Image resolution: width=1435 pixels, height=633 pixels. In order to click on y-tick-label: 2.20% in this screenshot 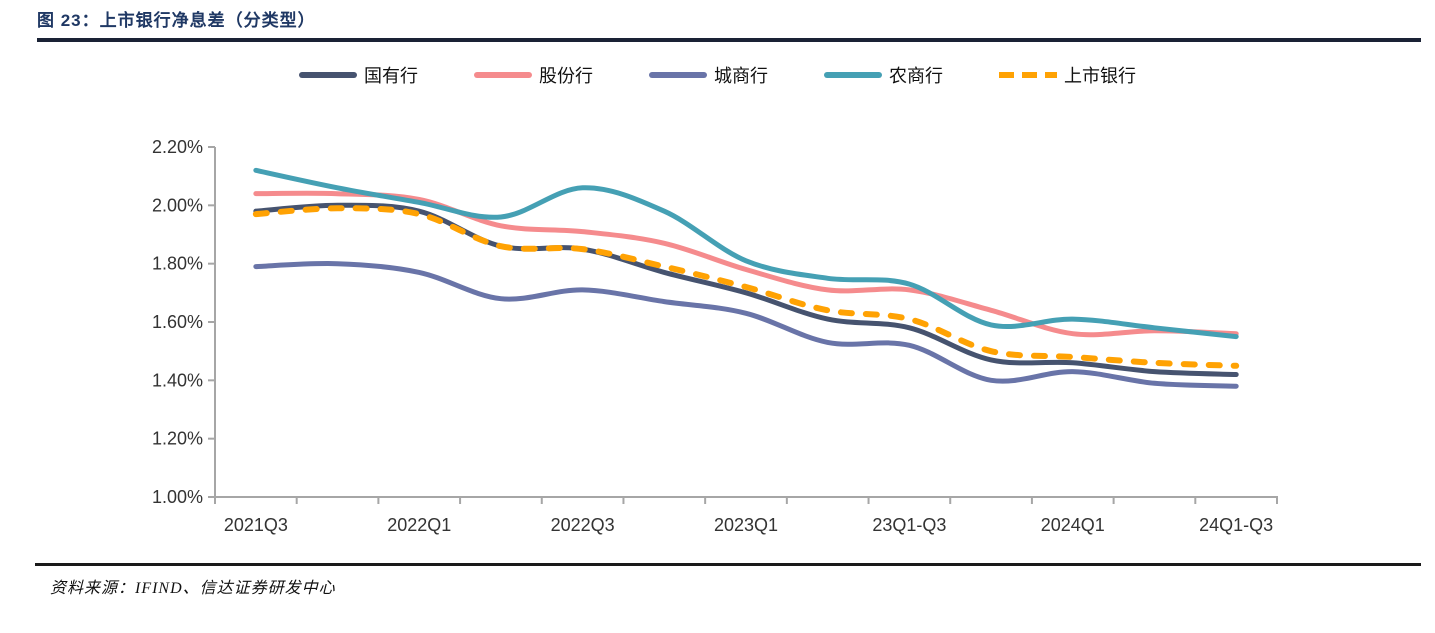, I will do `click(177, 147)`.